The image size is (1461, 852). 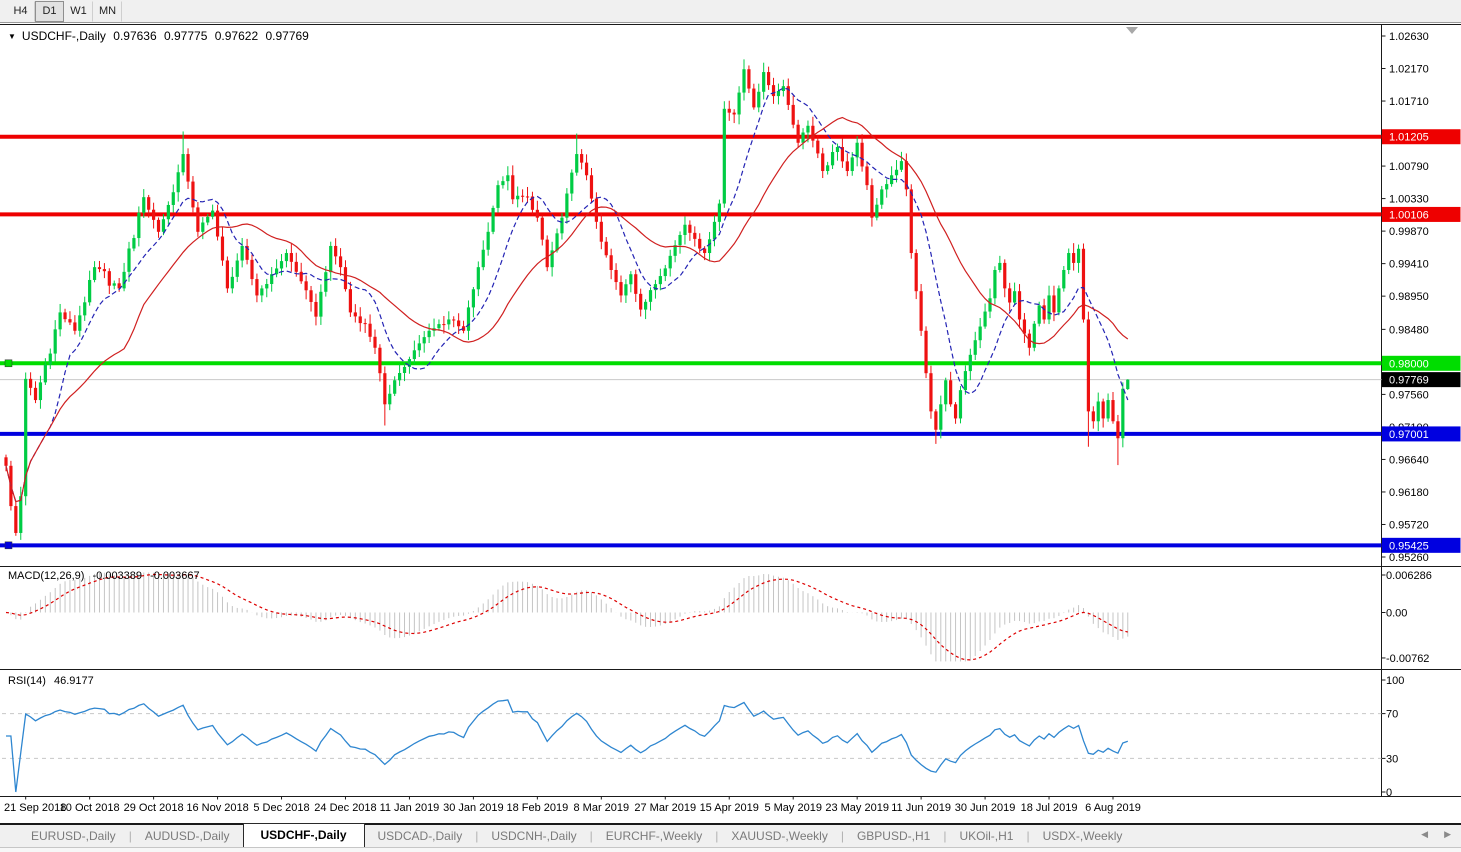 I want to click on chart-shift-marker-icon, so click(x=1132, y=30).